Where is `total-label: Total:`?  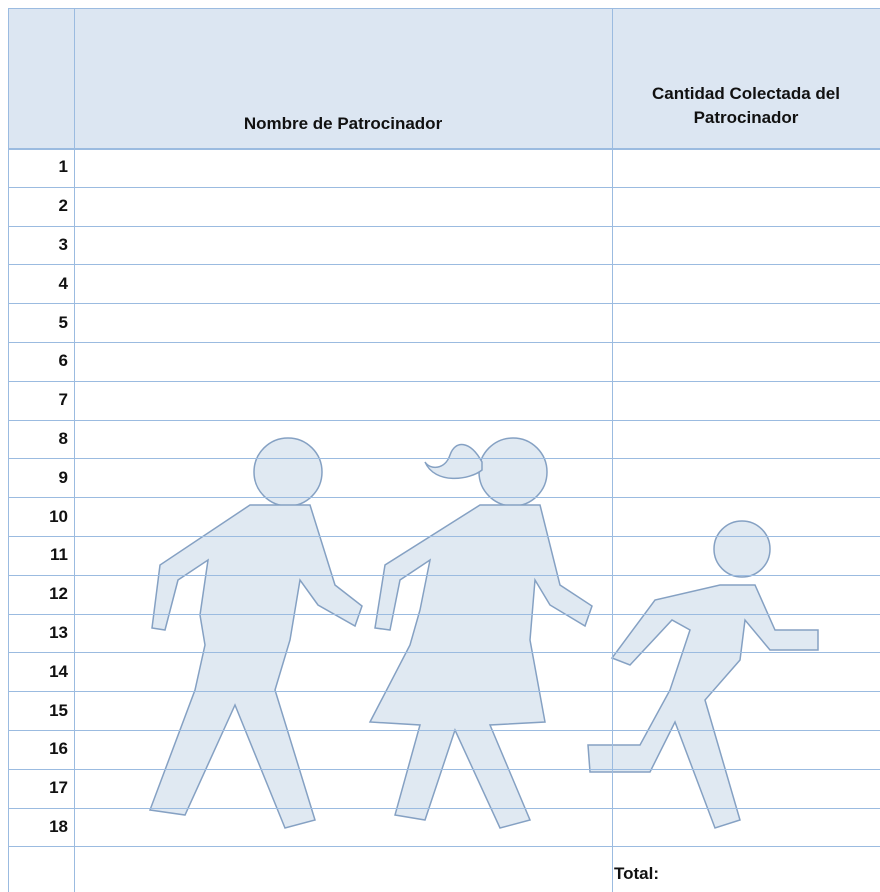
total-label: Total: is located at coordinates (637, 873).